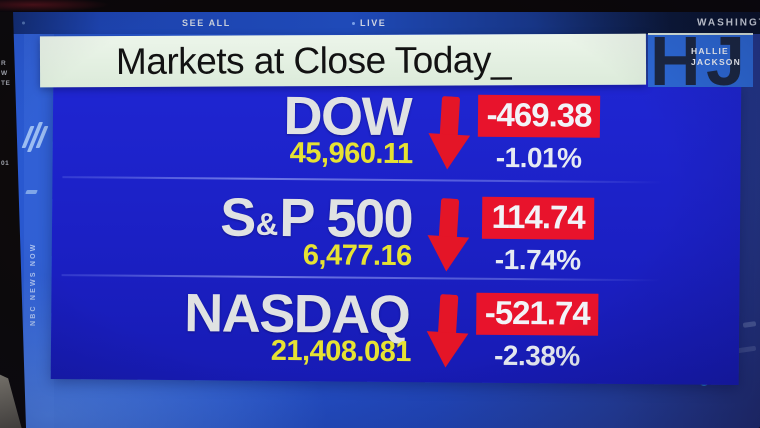 This screenshot has width=760, height=428. Describe the element at coordinates (368, 180) in the screenshot. I see `row-divider` at that location.